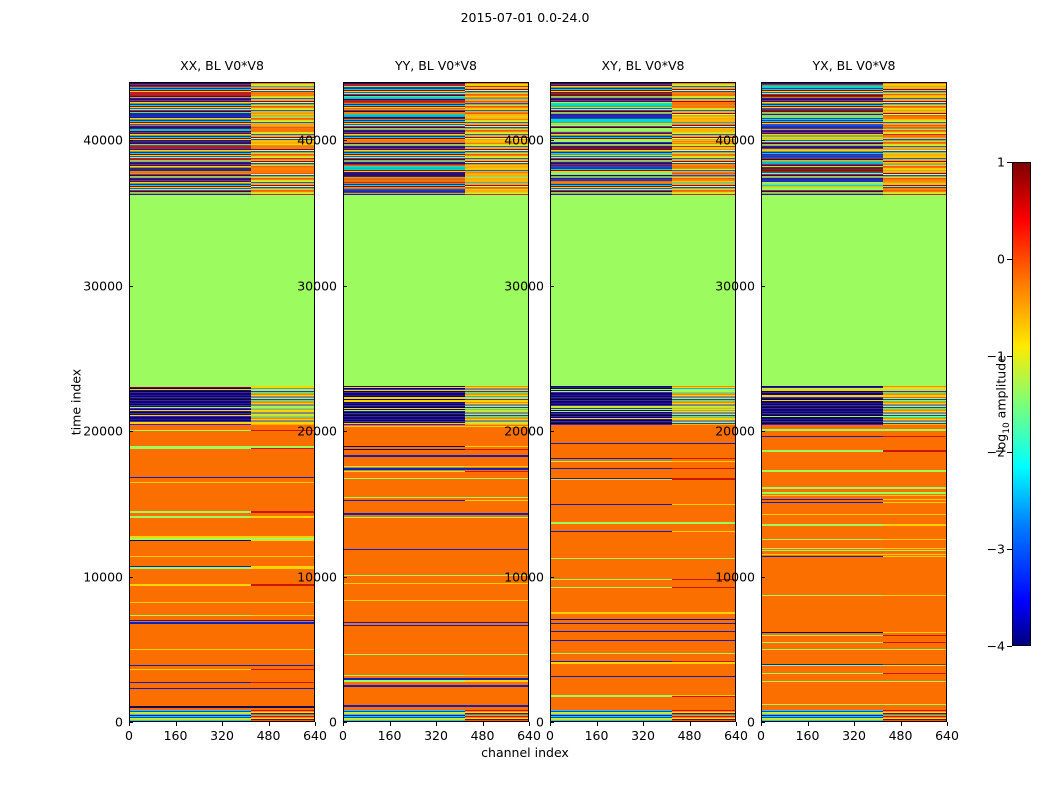 The height and width of the screenshot is (800, 1050). I want to click on x-tick-label: 640, so click(736, 735).